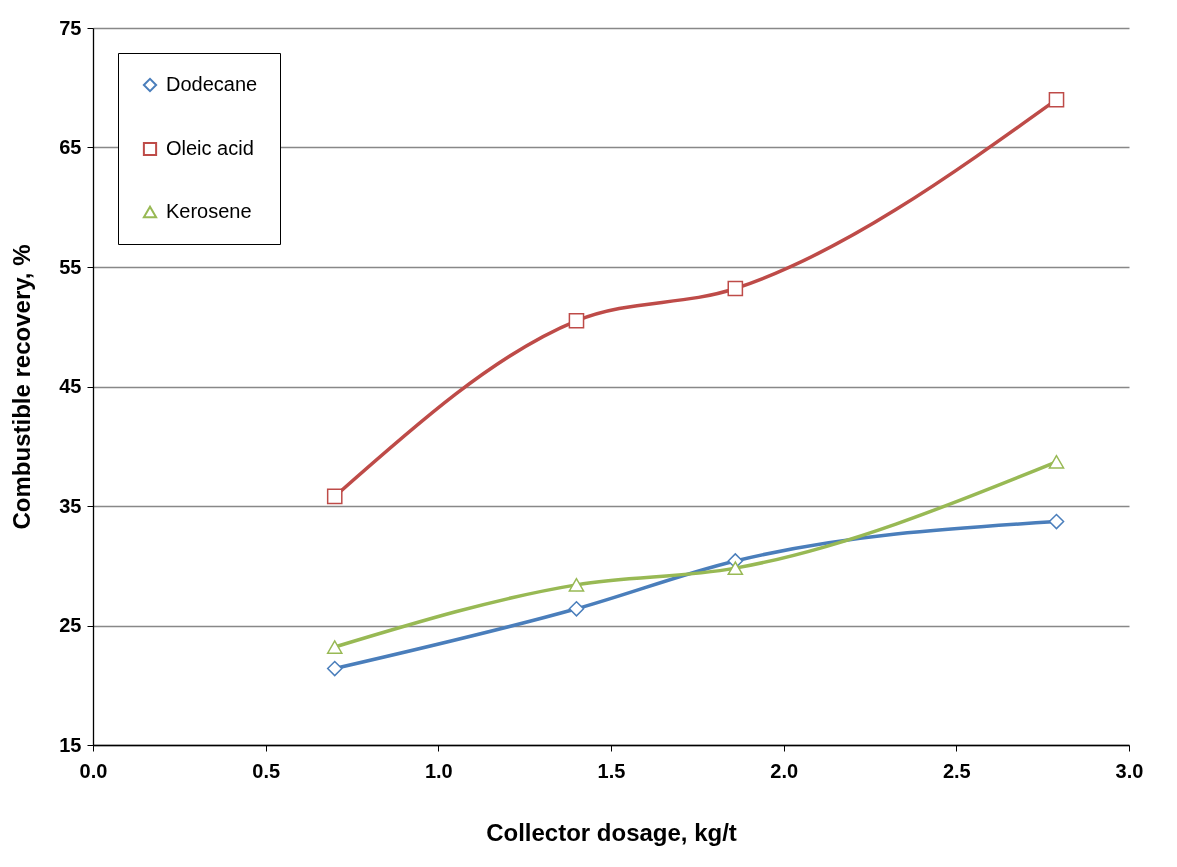 This screenshot has width=1177, height=867. Describe the element at coordinates (212, 84) in the screenshot. I see `legend-label: Dodecane` at that location.